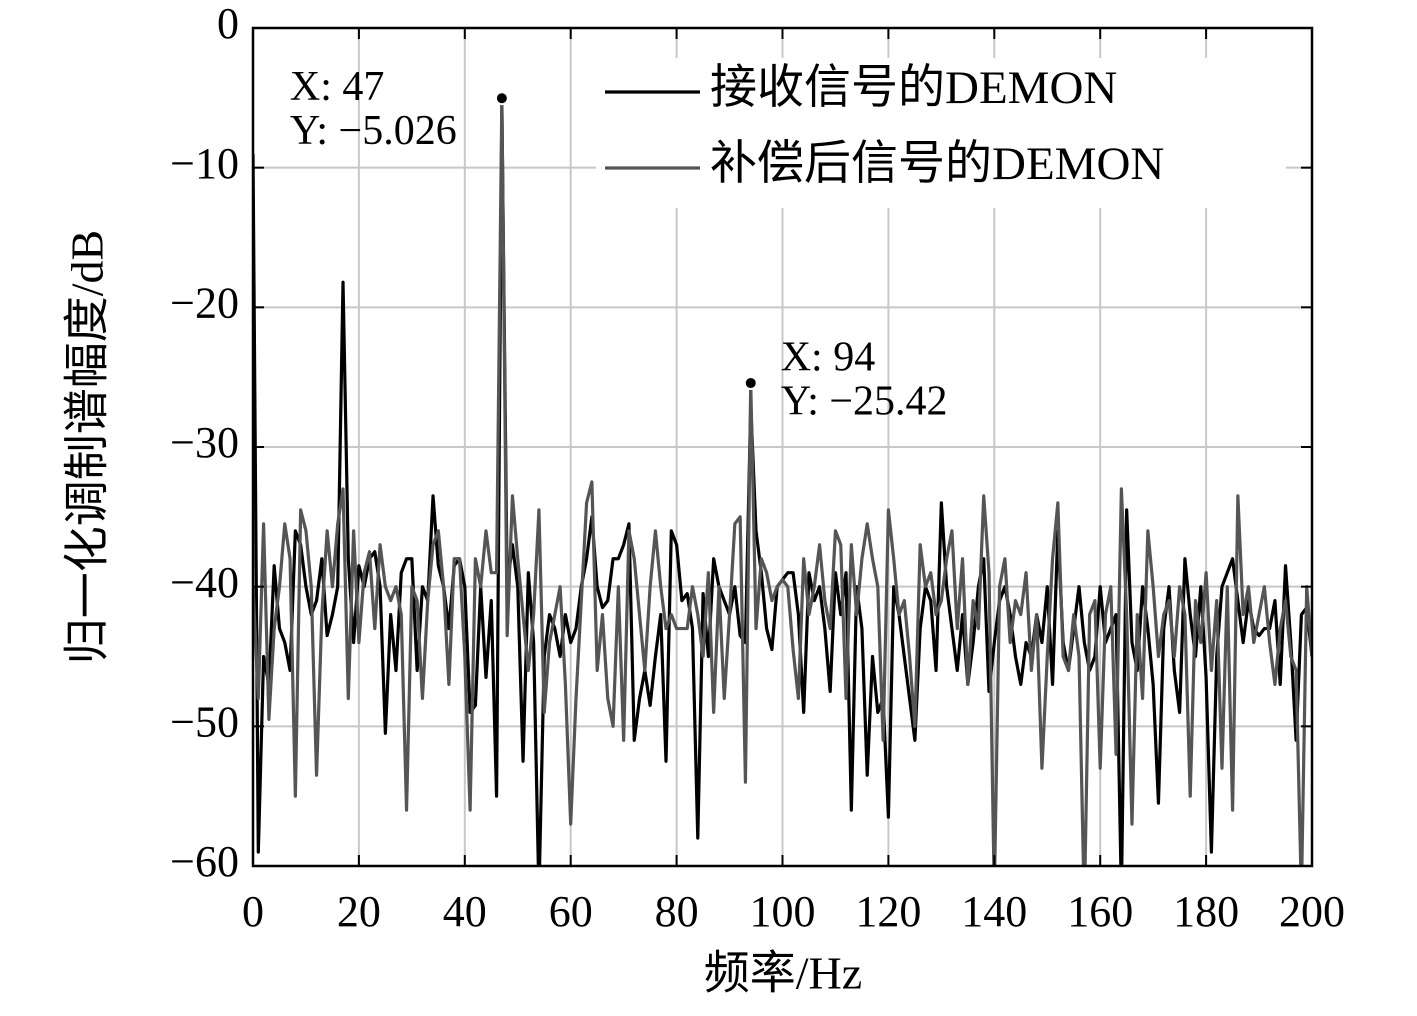 The height and width of the screenshot is (1016, 1417). Describe the element at coordinates (864, 402) in the screenshot. I see `data-tip-label: Y: −25.42` at that location.